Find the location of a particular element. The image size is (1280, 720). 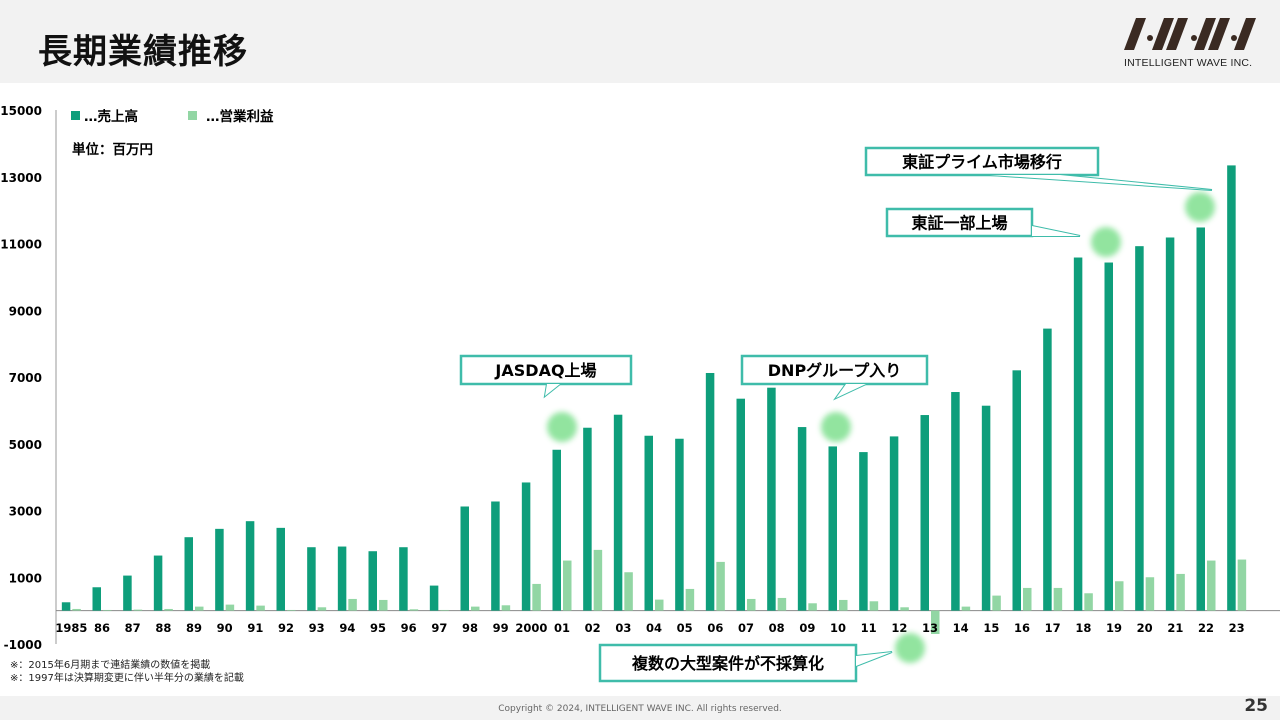

callout-label: JASDAQ上場 is located at coordinates (545, 370).